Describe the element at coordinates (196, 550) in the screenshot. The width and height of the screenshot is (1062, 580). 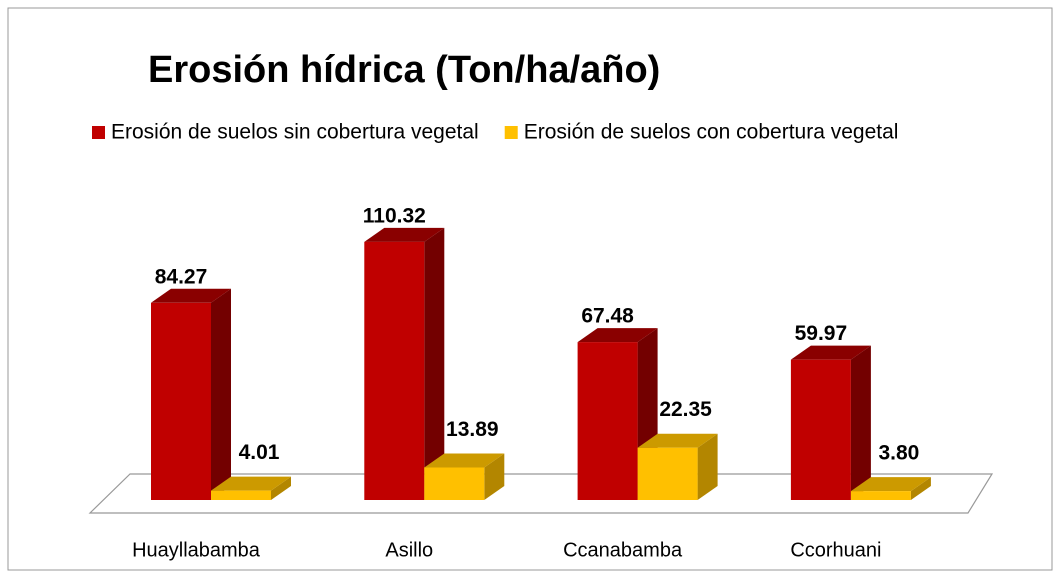
I see `x-tick-label: Huayllabamba` at that location.